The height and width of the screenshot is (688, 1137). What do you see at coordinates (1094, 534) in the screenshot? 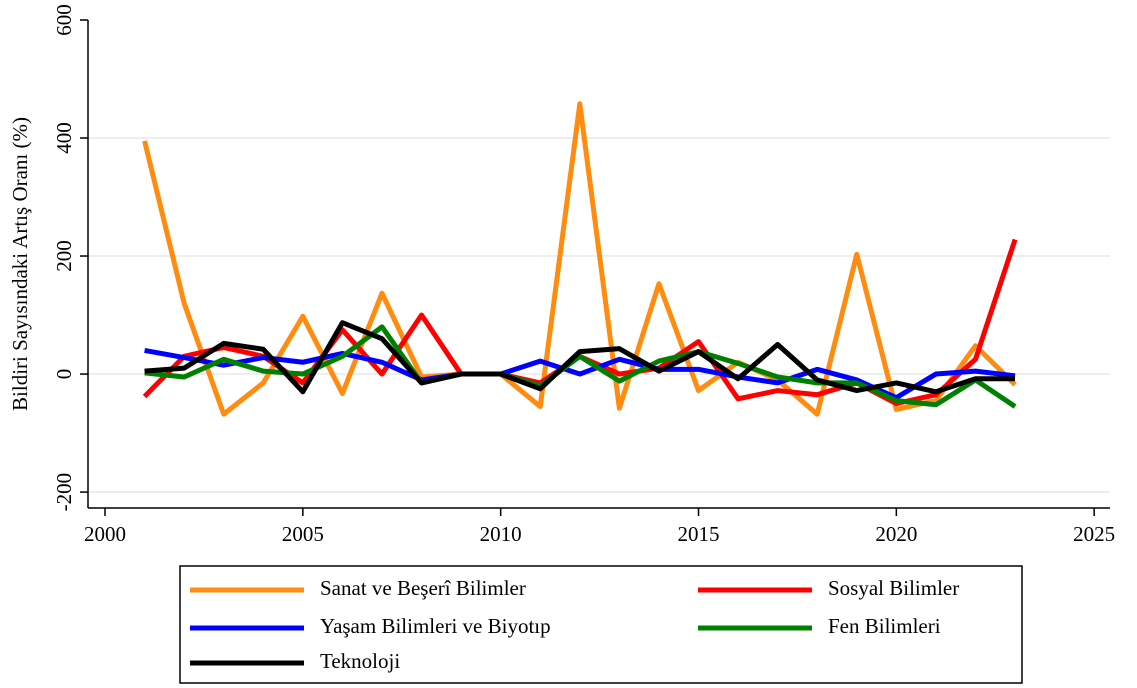
I see `x-tick-label: 2025` at bounding box center [1094, 534].